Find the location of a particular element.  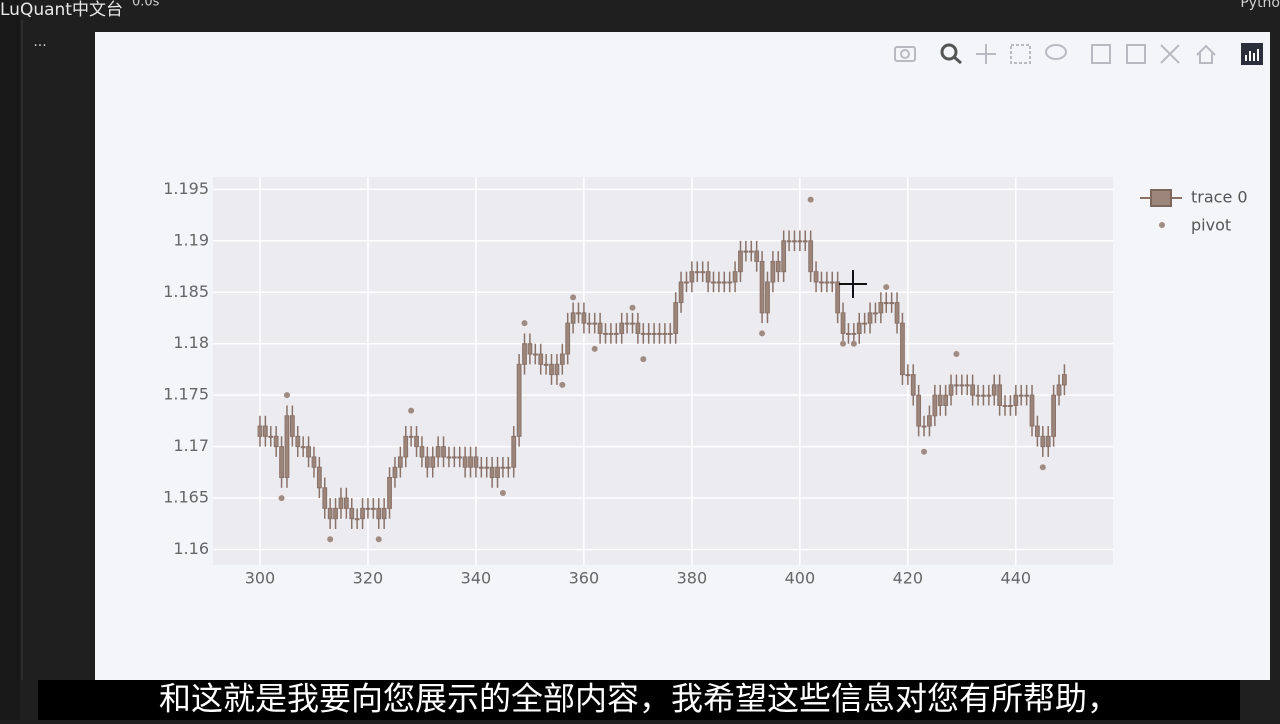

plotly-logo-bars is located at coordinates (1252, 55).